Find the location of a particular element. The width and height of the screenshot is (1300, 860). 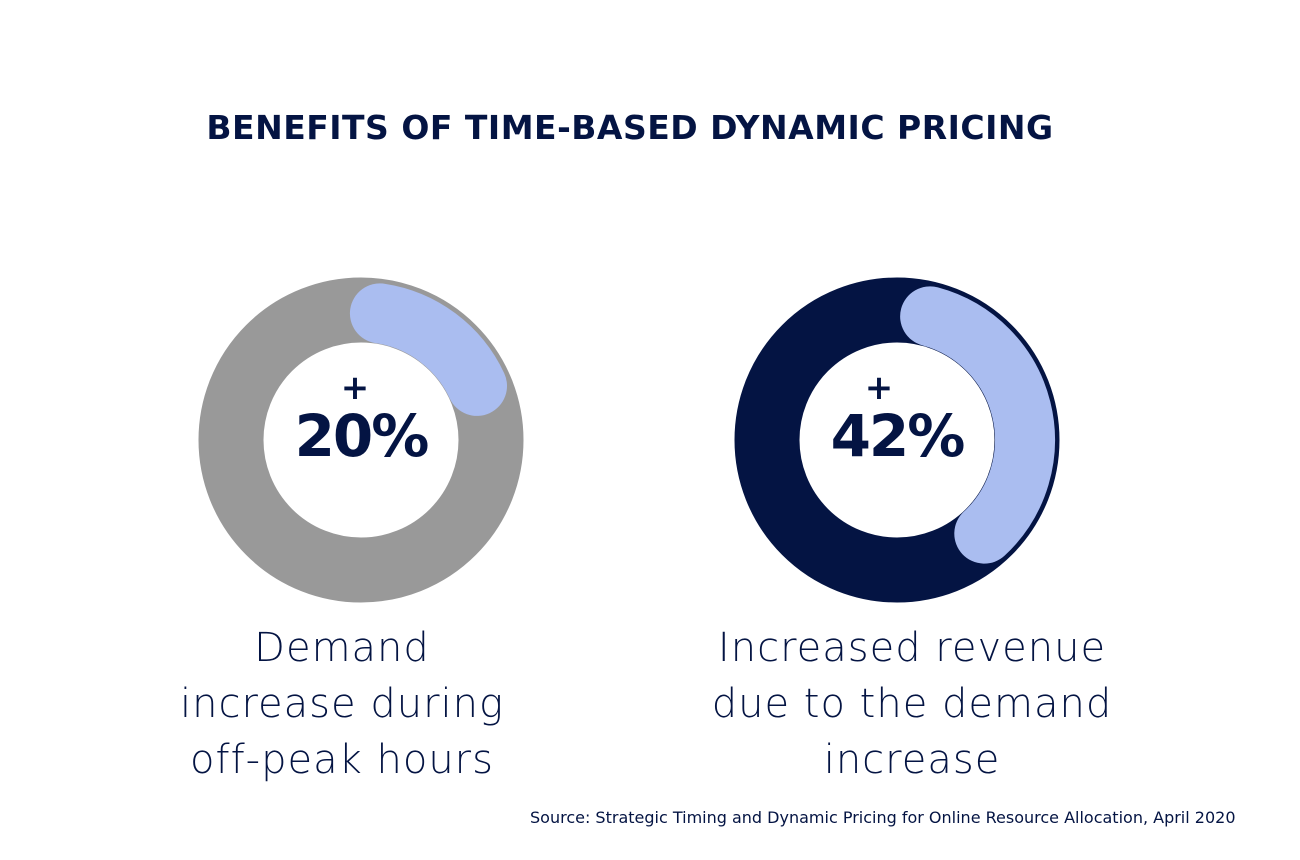

caption-line: due to the demand is located at coordinates (912, 704).